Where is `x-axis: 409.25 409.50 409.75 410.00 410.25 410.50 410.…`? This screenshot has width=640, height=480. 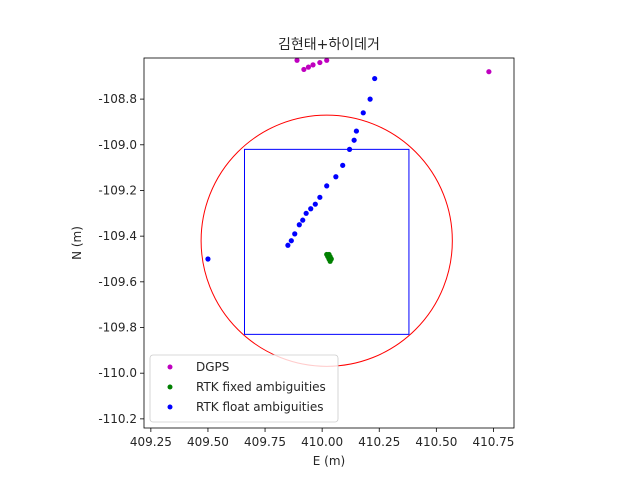
x-axis: 409.25 409.50 409.75 410.00 410.25 410.50 410.… is located at coordinates (322, 438).